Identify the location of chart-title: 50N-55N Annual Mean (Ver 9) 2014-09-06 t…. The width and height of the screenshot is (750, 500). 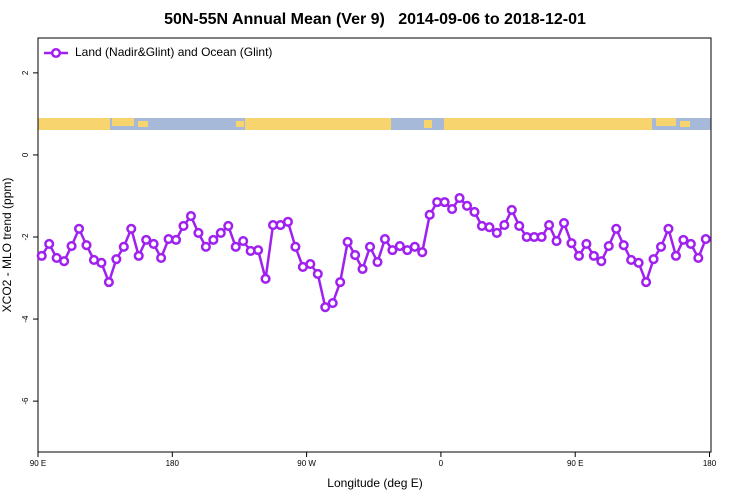
(375, 19).